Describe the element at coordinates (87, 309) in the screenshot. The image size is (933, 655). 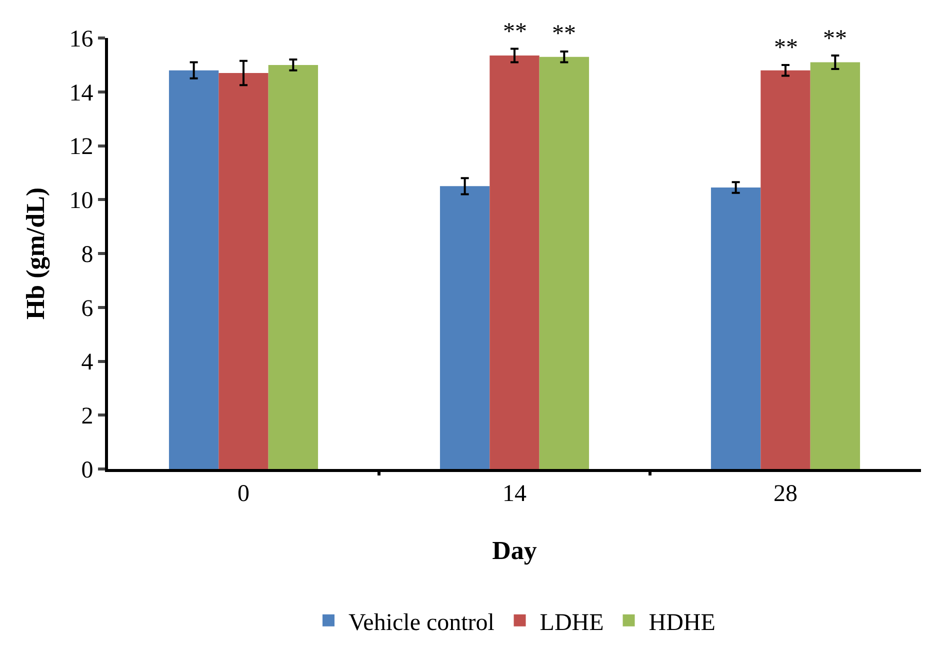
I see `y-tick-label: 6` at that location.